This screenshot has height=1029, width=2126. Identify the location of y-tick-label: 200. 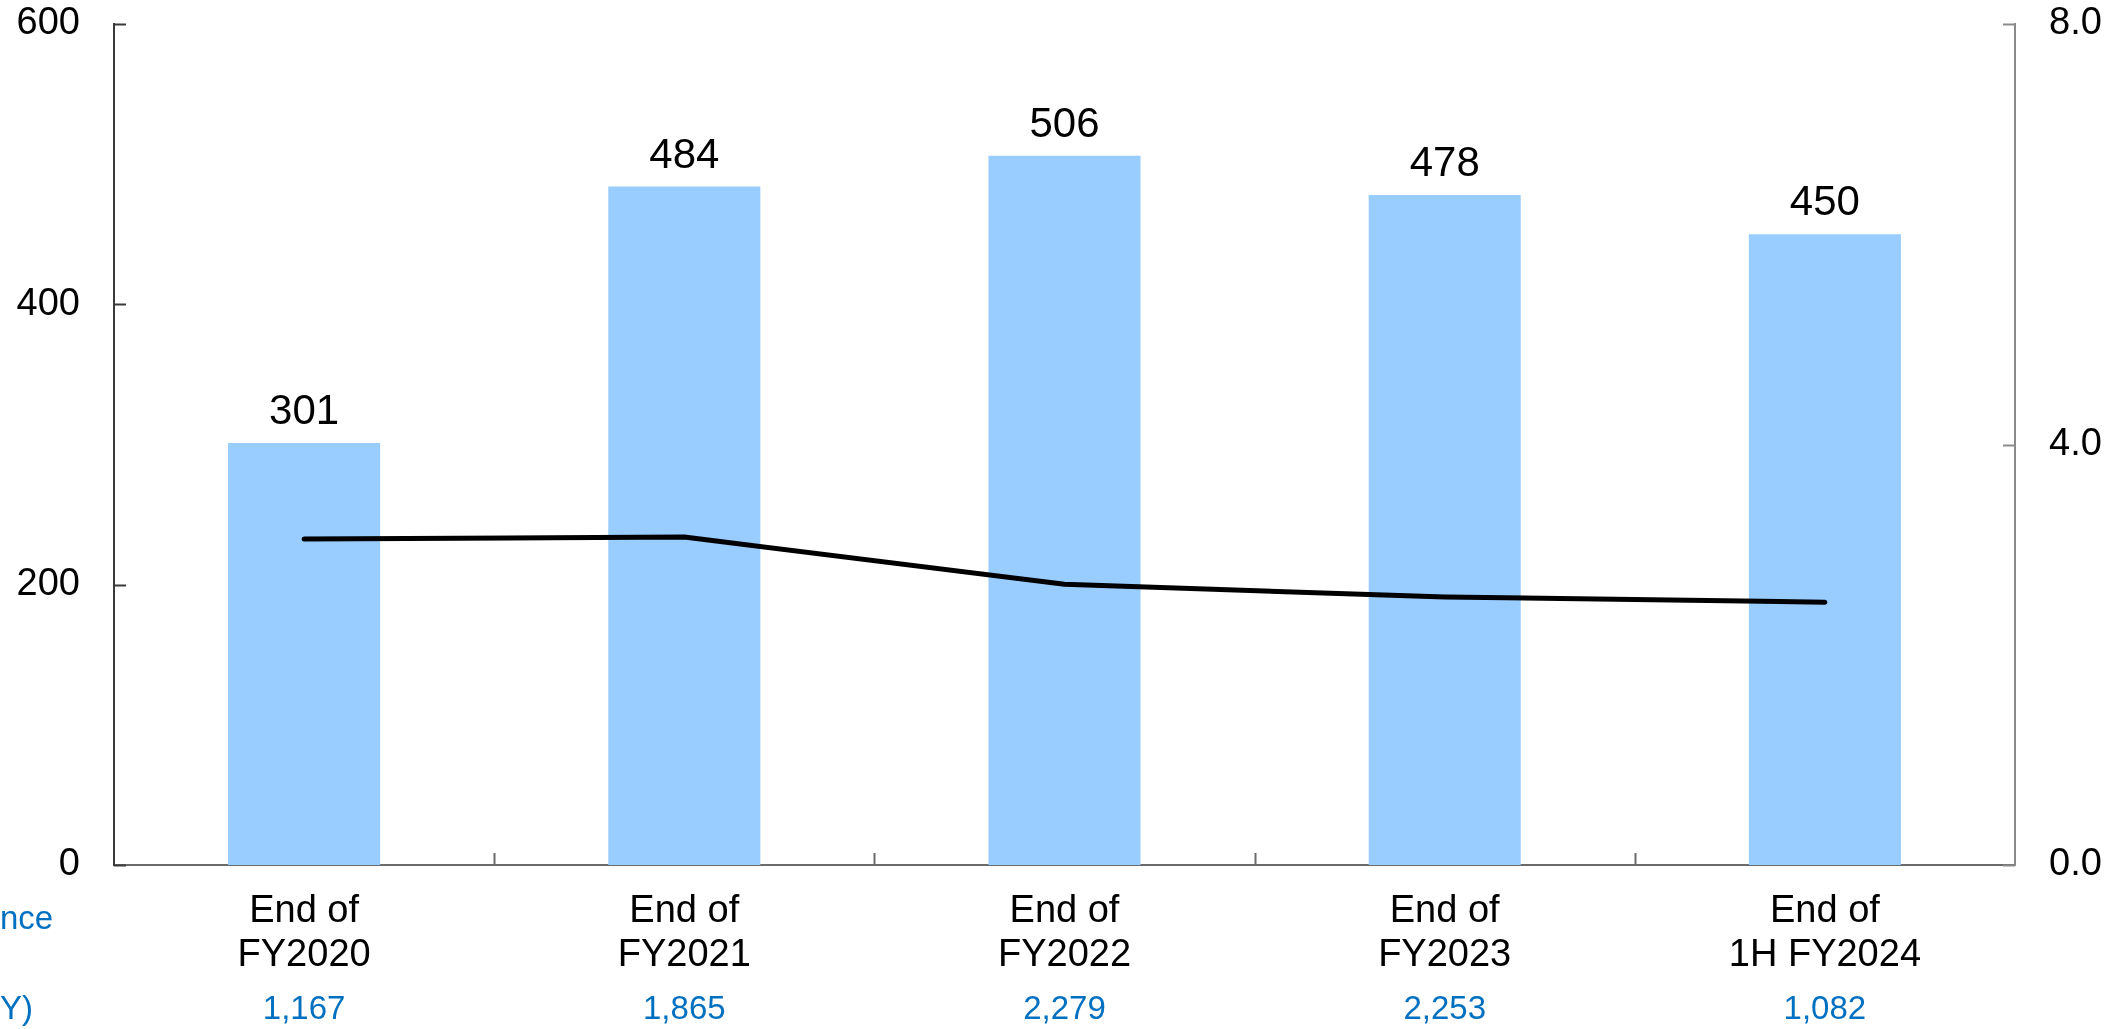
(48, 582).